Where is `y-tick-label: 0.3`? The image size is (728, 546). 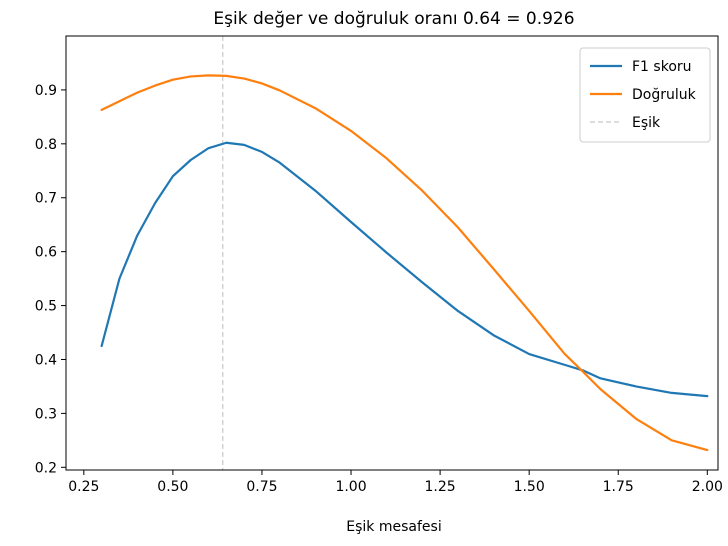 y-tick-label: 0.3 is located at coordinates (46, 414).